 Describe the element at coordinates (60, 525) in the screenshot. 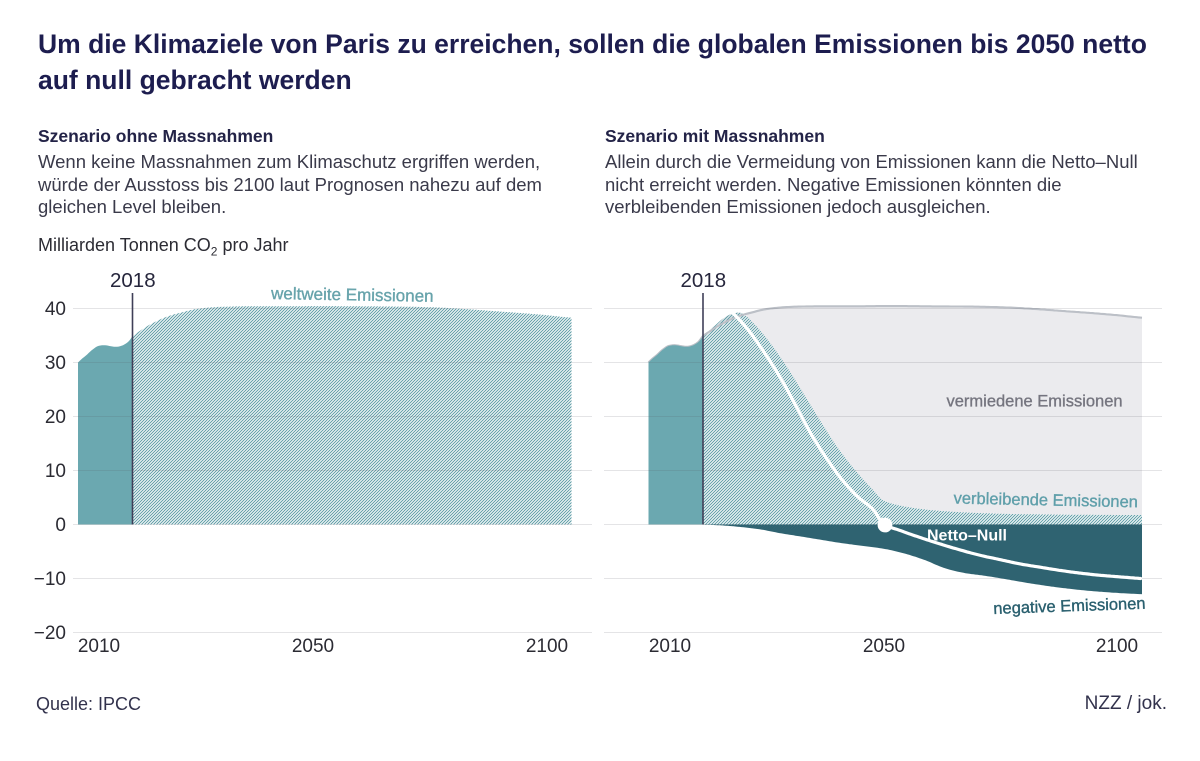

I see `svg-text: 0` at that location.